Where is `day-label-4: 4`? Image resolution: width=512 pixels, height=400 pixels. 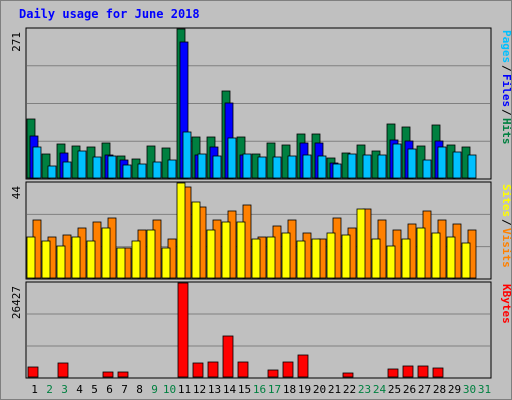
day-label-4: 4 is located at coordinates (79, 389).